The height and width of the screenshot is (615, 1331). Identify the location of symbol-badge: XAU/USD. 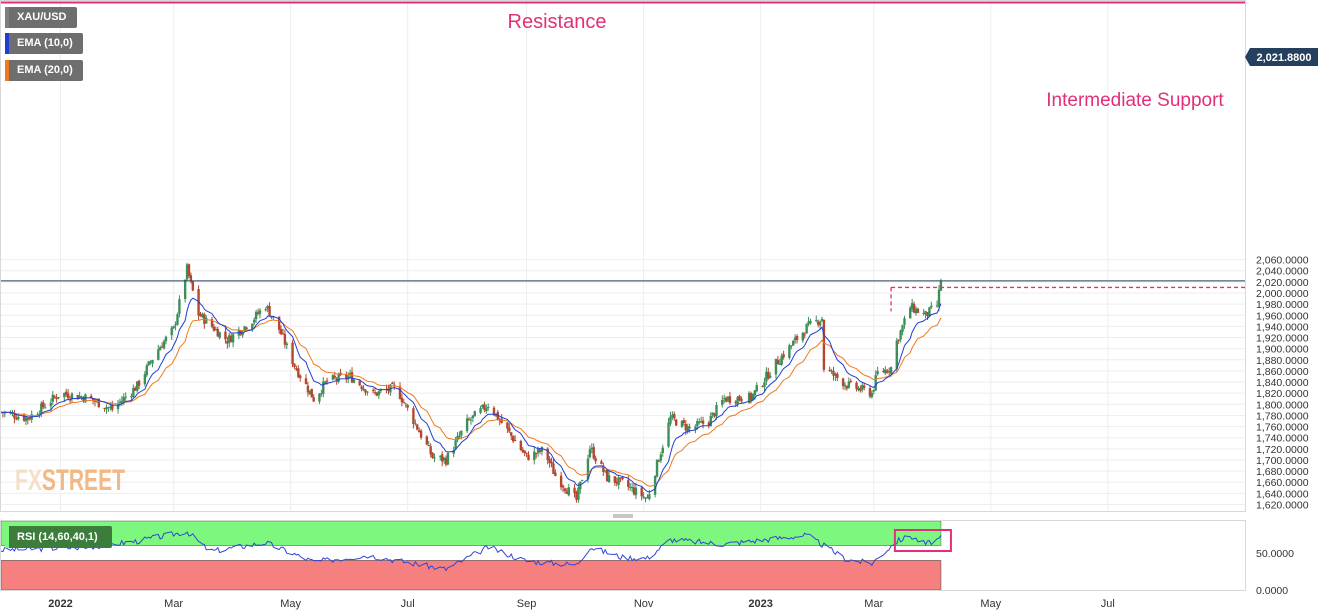
(41, 17).